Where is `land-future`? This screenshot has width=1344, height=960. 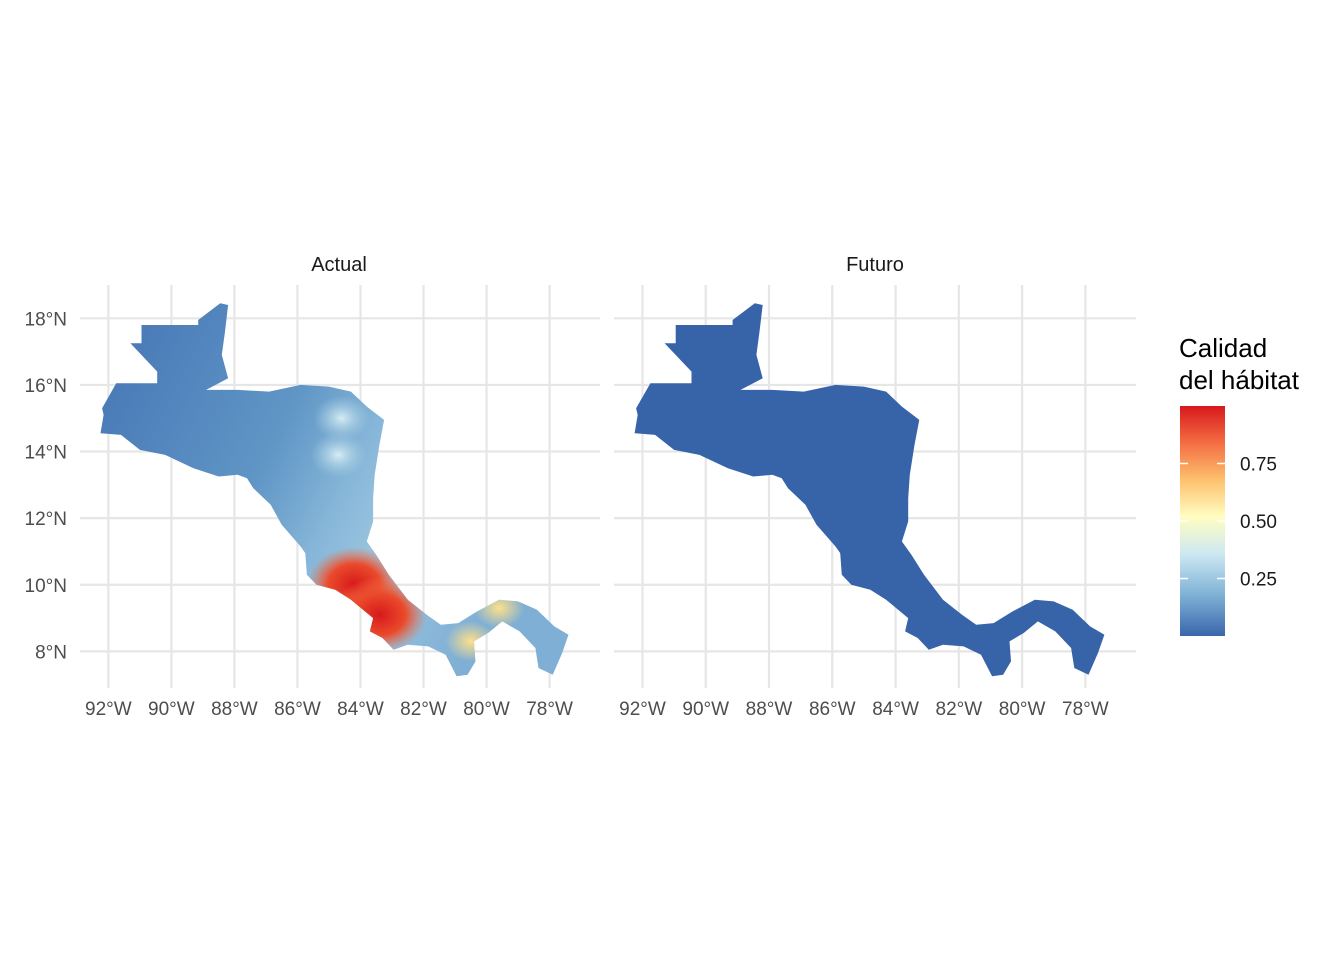 land-future is located at coordinates (869, 490).